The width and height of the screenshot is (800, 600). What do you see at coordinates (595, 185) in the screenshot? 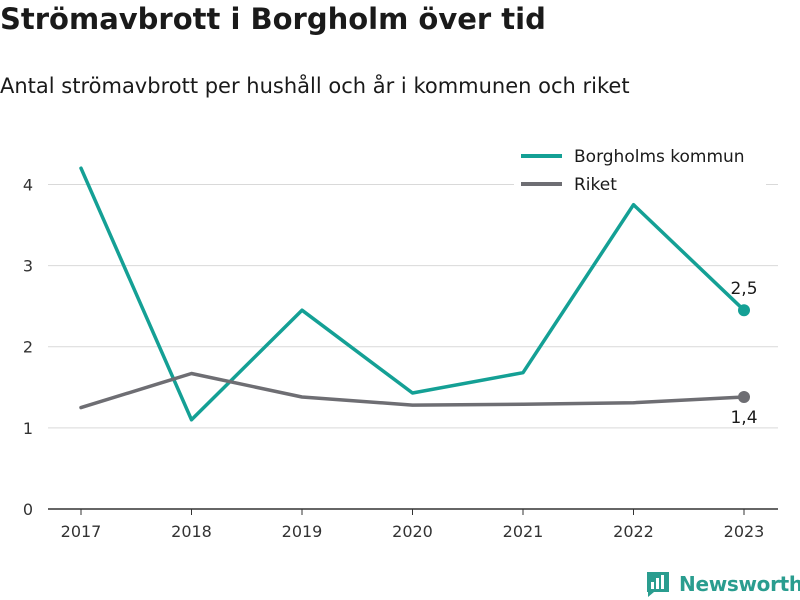
I see `legend-label-riket: Riket` at bounding box center [595, 185].